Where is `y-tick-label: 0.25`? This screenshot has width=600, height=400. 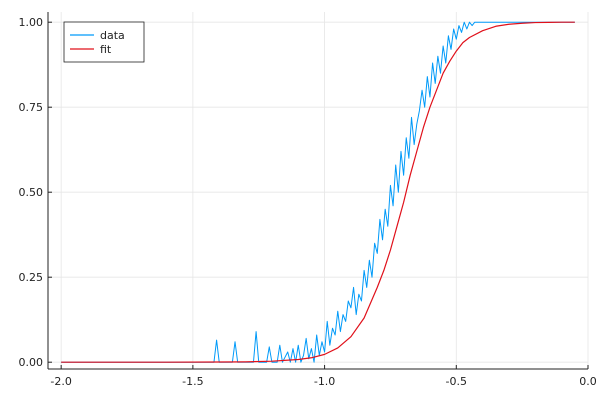 y-tick-label: 0.25 is located at coordinates (31, 277).